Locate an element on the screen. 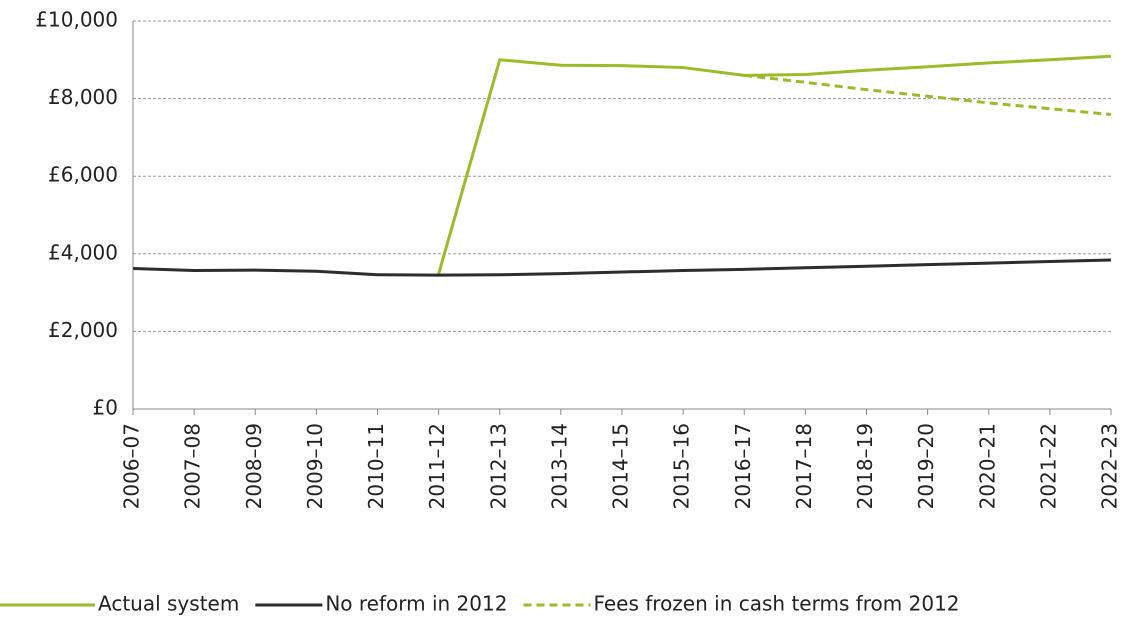 Image resolution: width=1132 pixels, height=619 pixels. x-tick-label: 2008–09 is located at coordinates (254, 466).